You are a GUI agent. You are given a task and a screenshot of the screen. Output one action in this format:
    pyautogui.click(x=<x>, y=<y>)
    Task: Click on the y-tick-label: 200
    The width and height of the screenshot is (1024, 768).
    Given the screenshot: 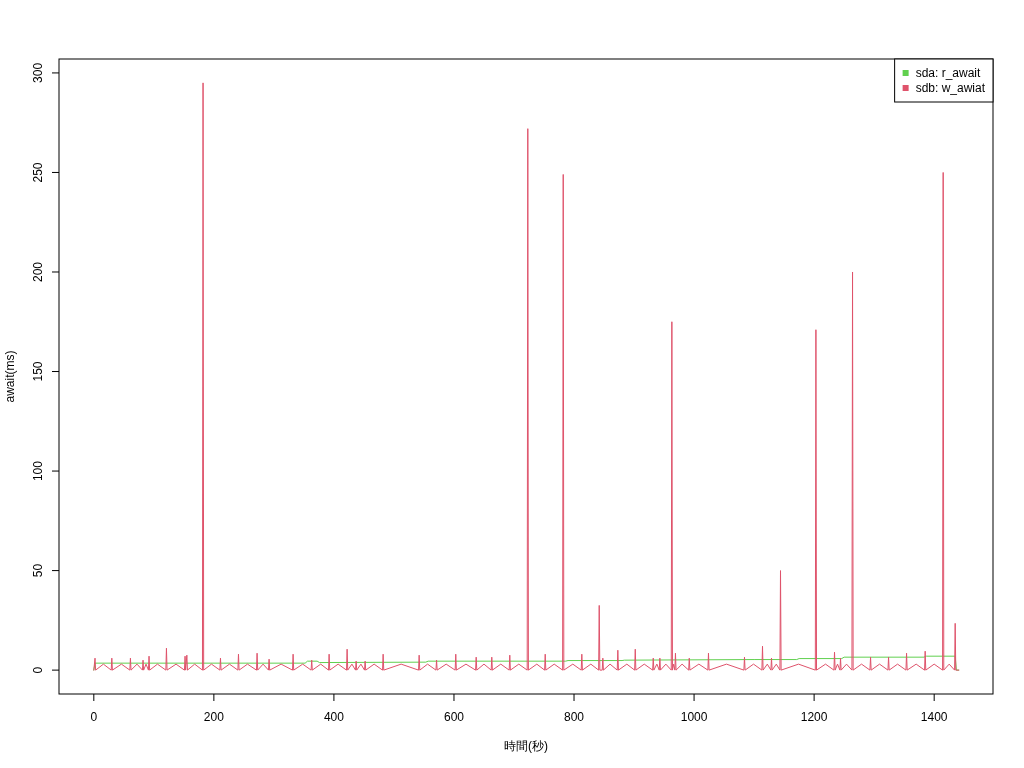 What is the action you would take?
    pyautogui.click(x=38, y=272)
    